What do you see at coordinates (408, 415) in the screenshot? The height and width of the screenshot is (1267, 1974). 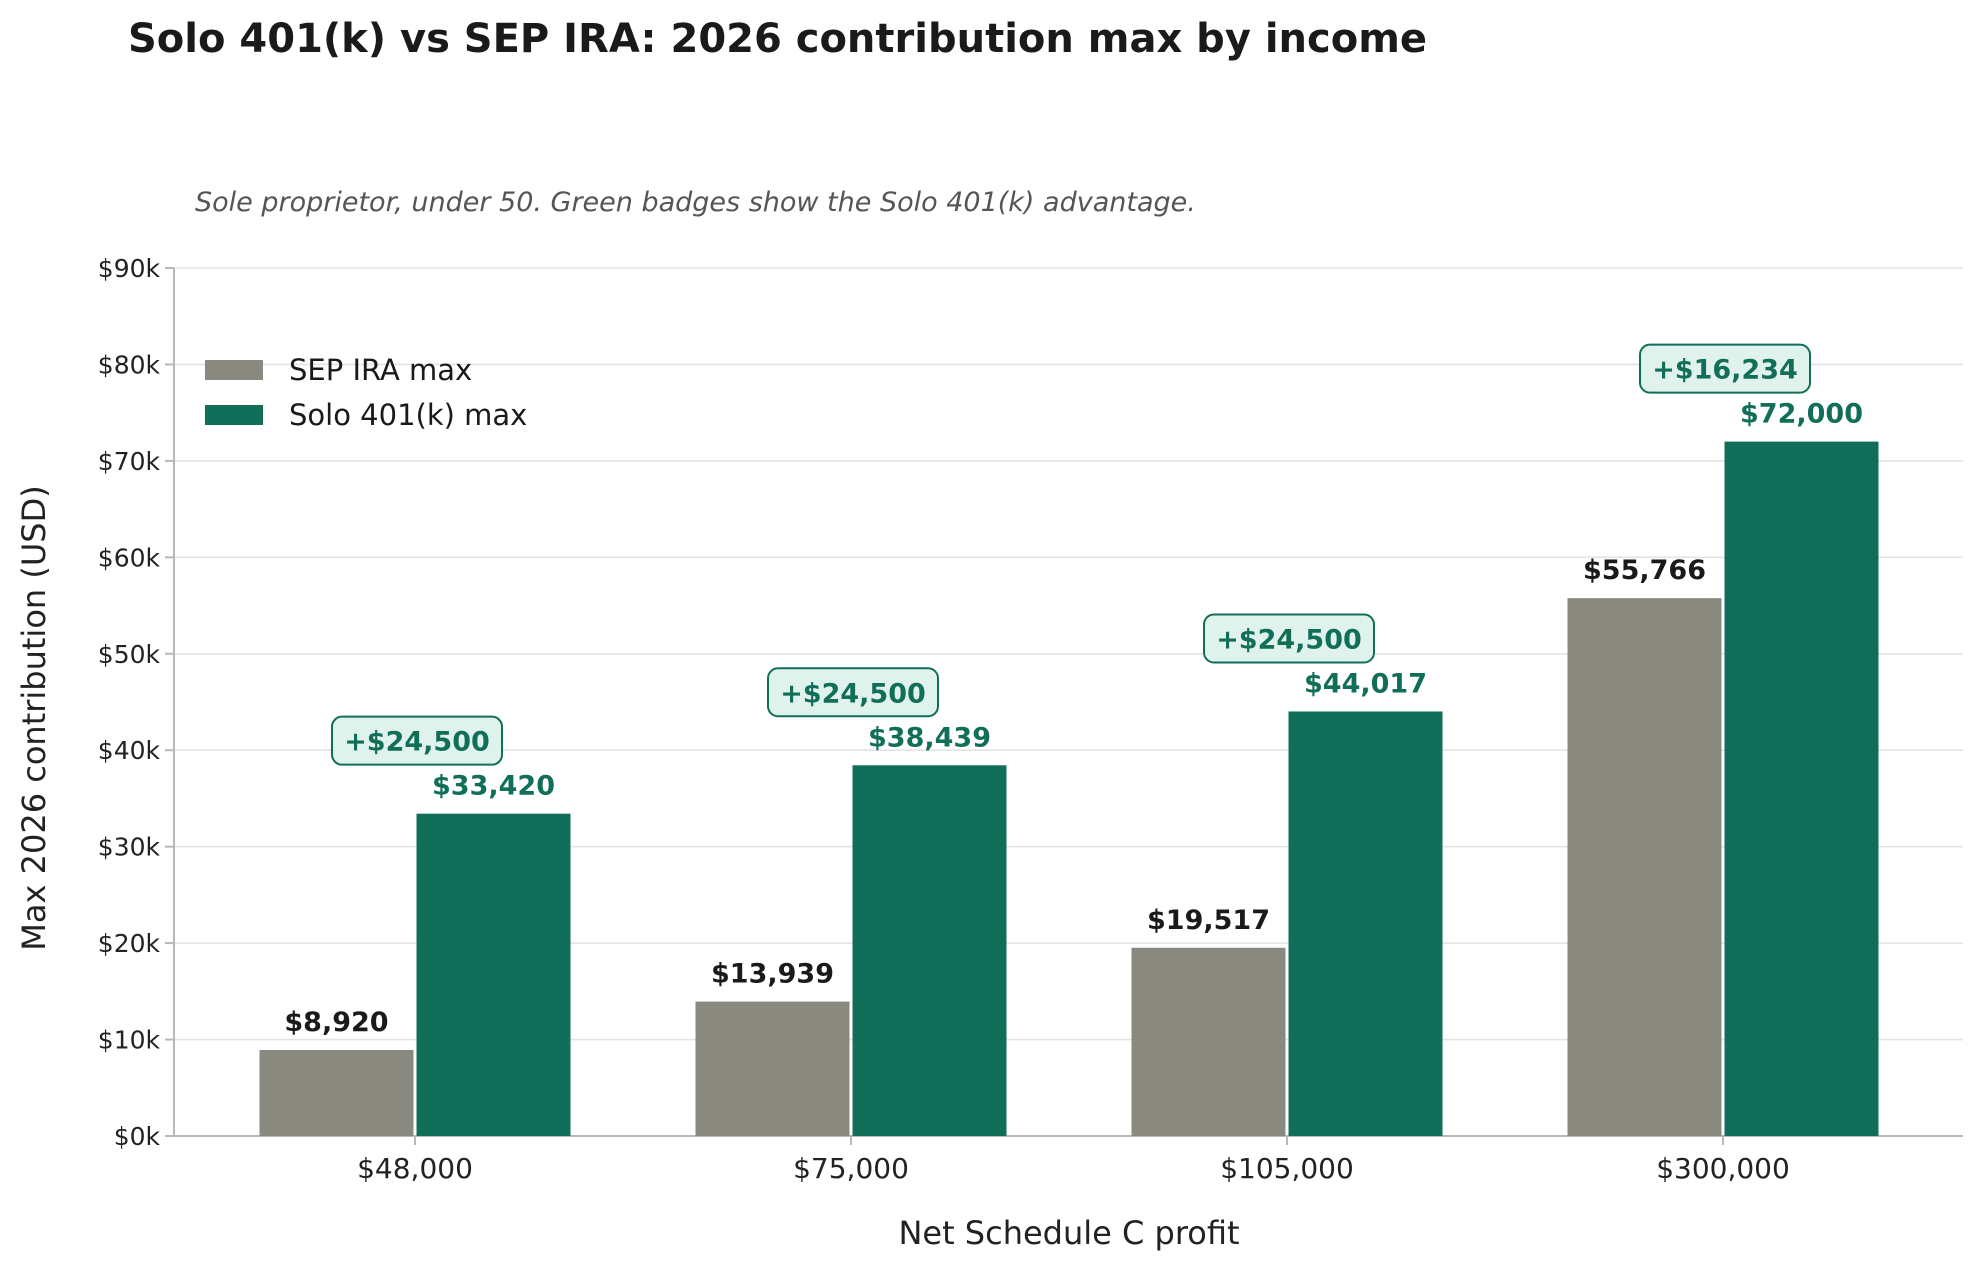 I see `legend-label-solo: Solo 401(k) max` at bounding box center [408, 415].